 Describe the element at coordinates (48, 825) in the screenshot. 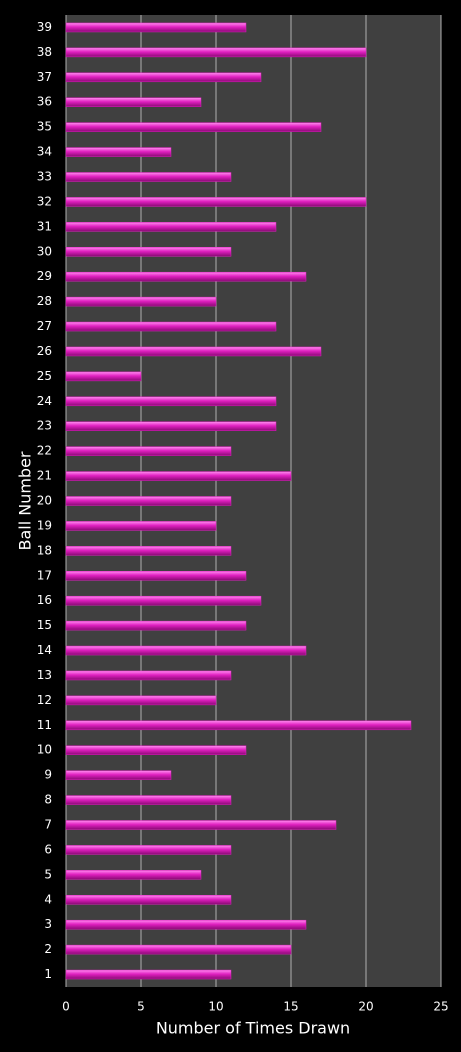

I see `y-tick-label: 7` at that location.